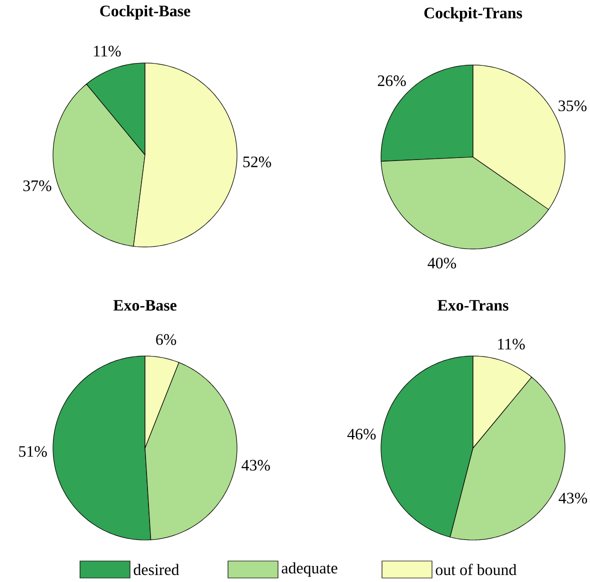 This screenshot has width=590, height=582. What do you see at coordinates (144, 305) in the screenshot?
I see `chart-title: Exo-Base` at bounding box center [144, 305].